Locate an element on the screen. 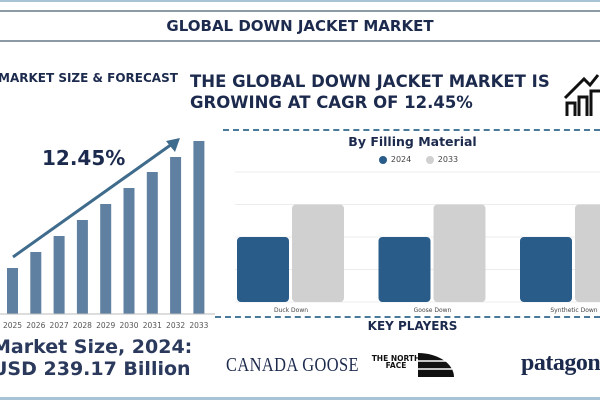 The width and height of the screenshot is (600, 400). divider-bottom is located at coordinates (407, 317).